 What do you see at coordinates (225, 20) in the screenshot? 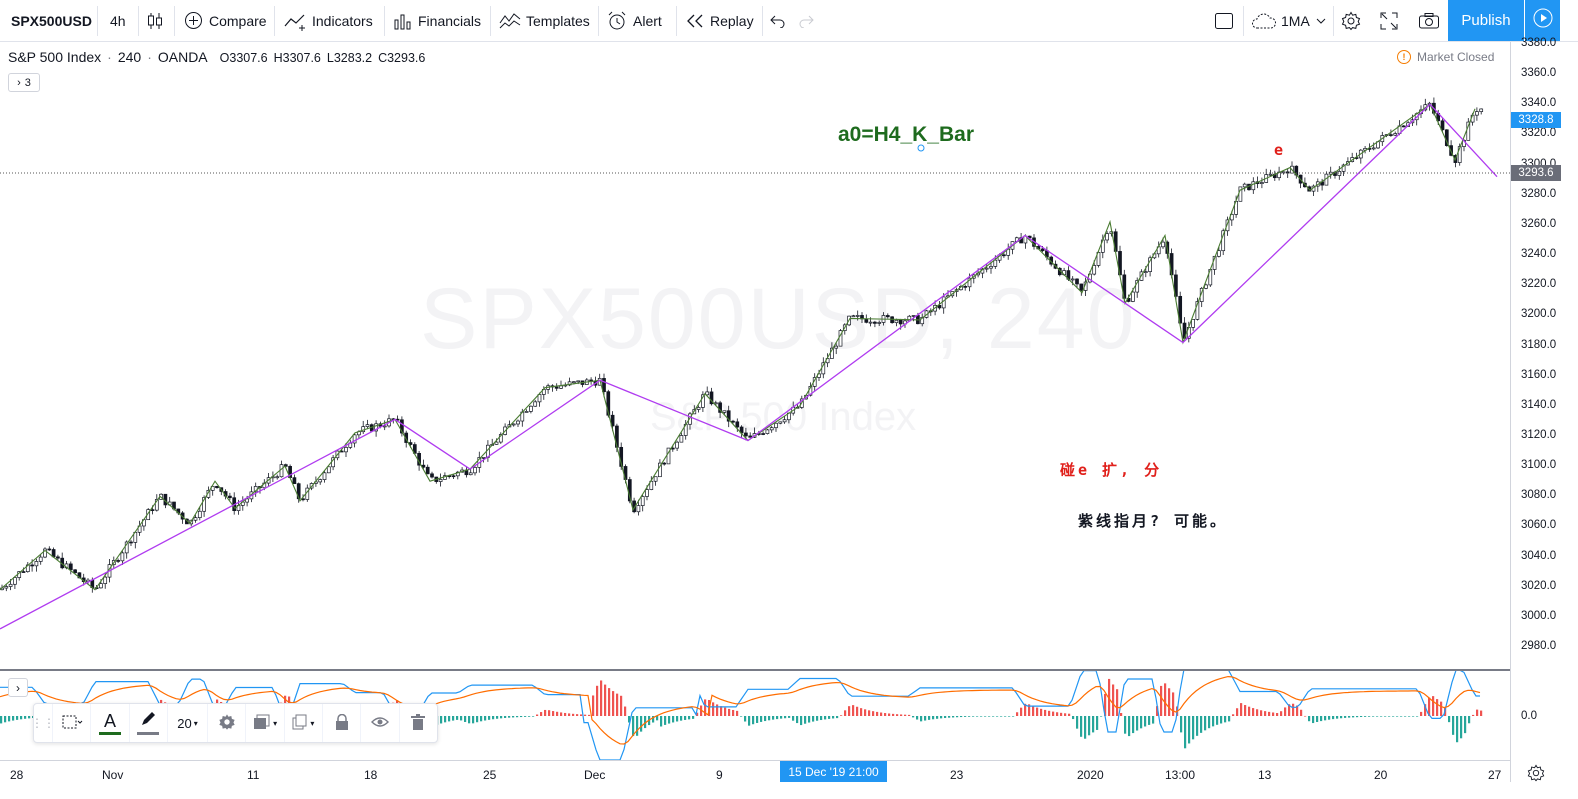
I see `compare-button: Compare` at bounding box center [225, 20].